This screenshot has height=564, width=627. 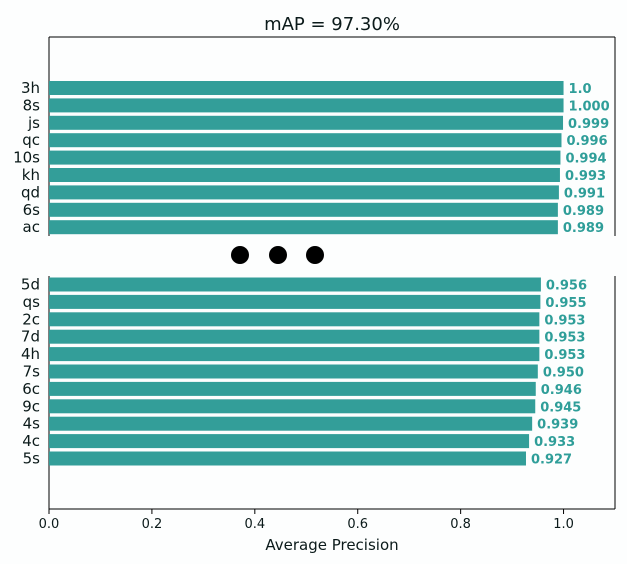 I want to click on value-label-qs: 0.955, so click(x=565, y=303).